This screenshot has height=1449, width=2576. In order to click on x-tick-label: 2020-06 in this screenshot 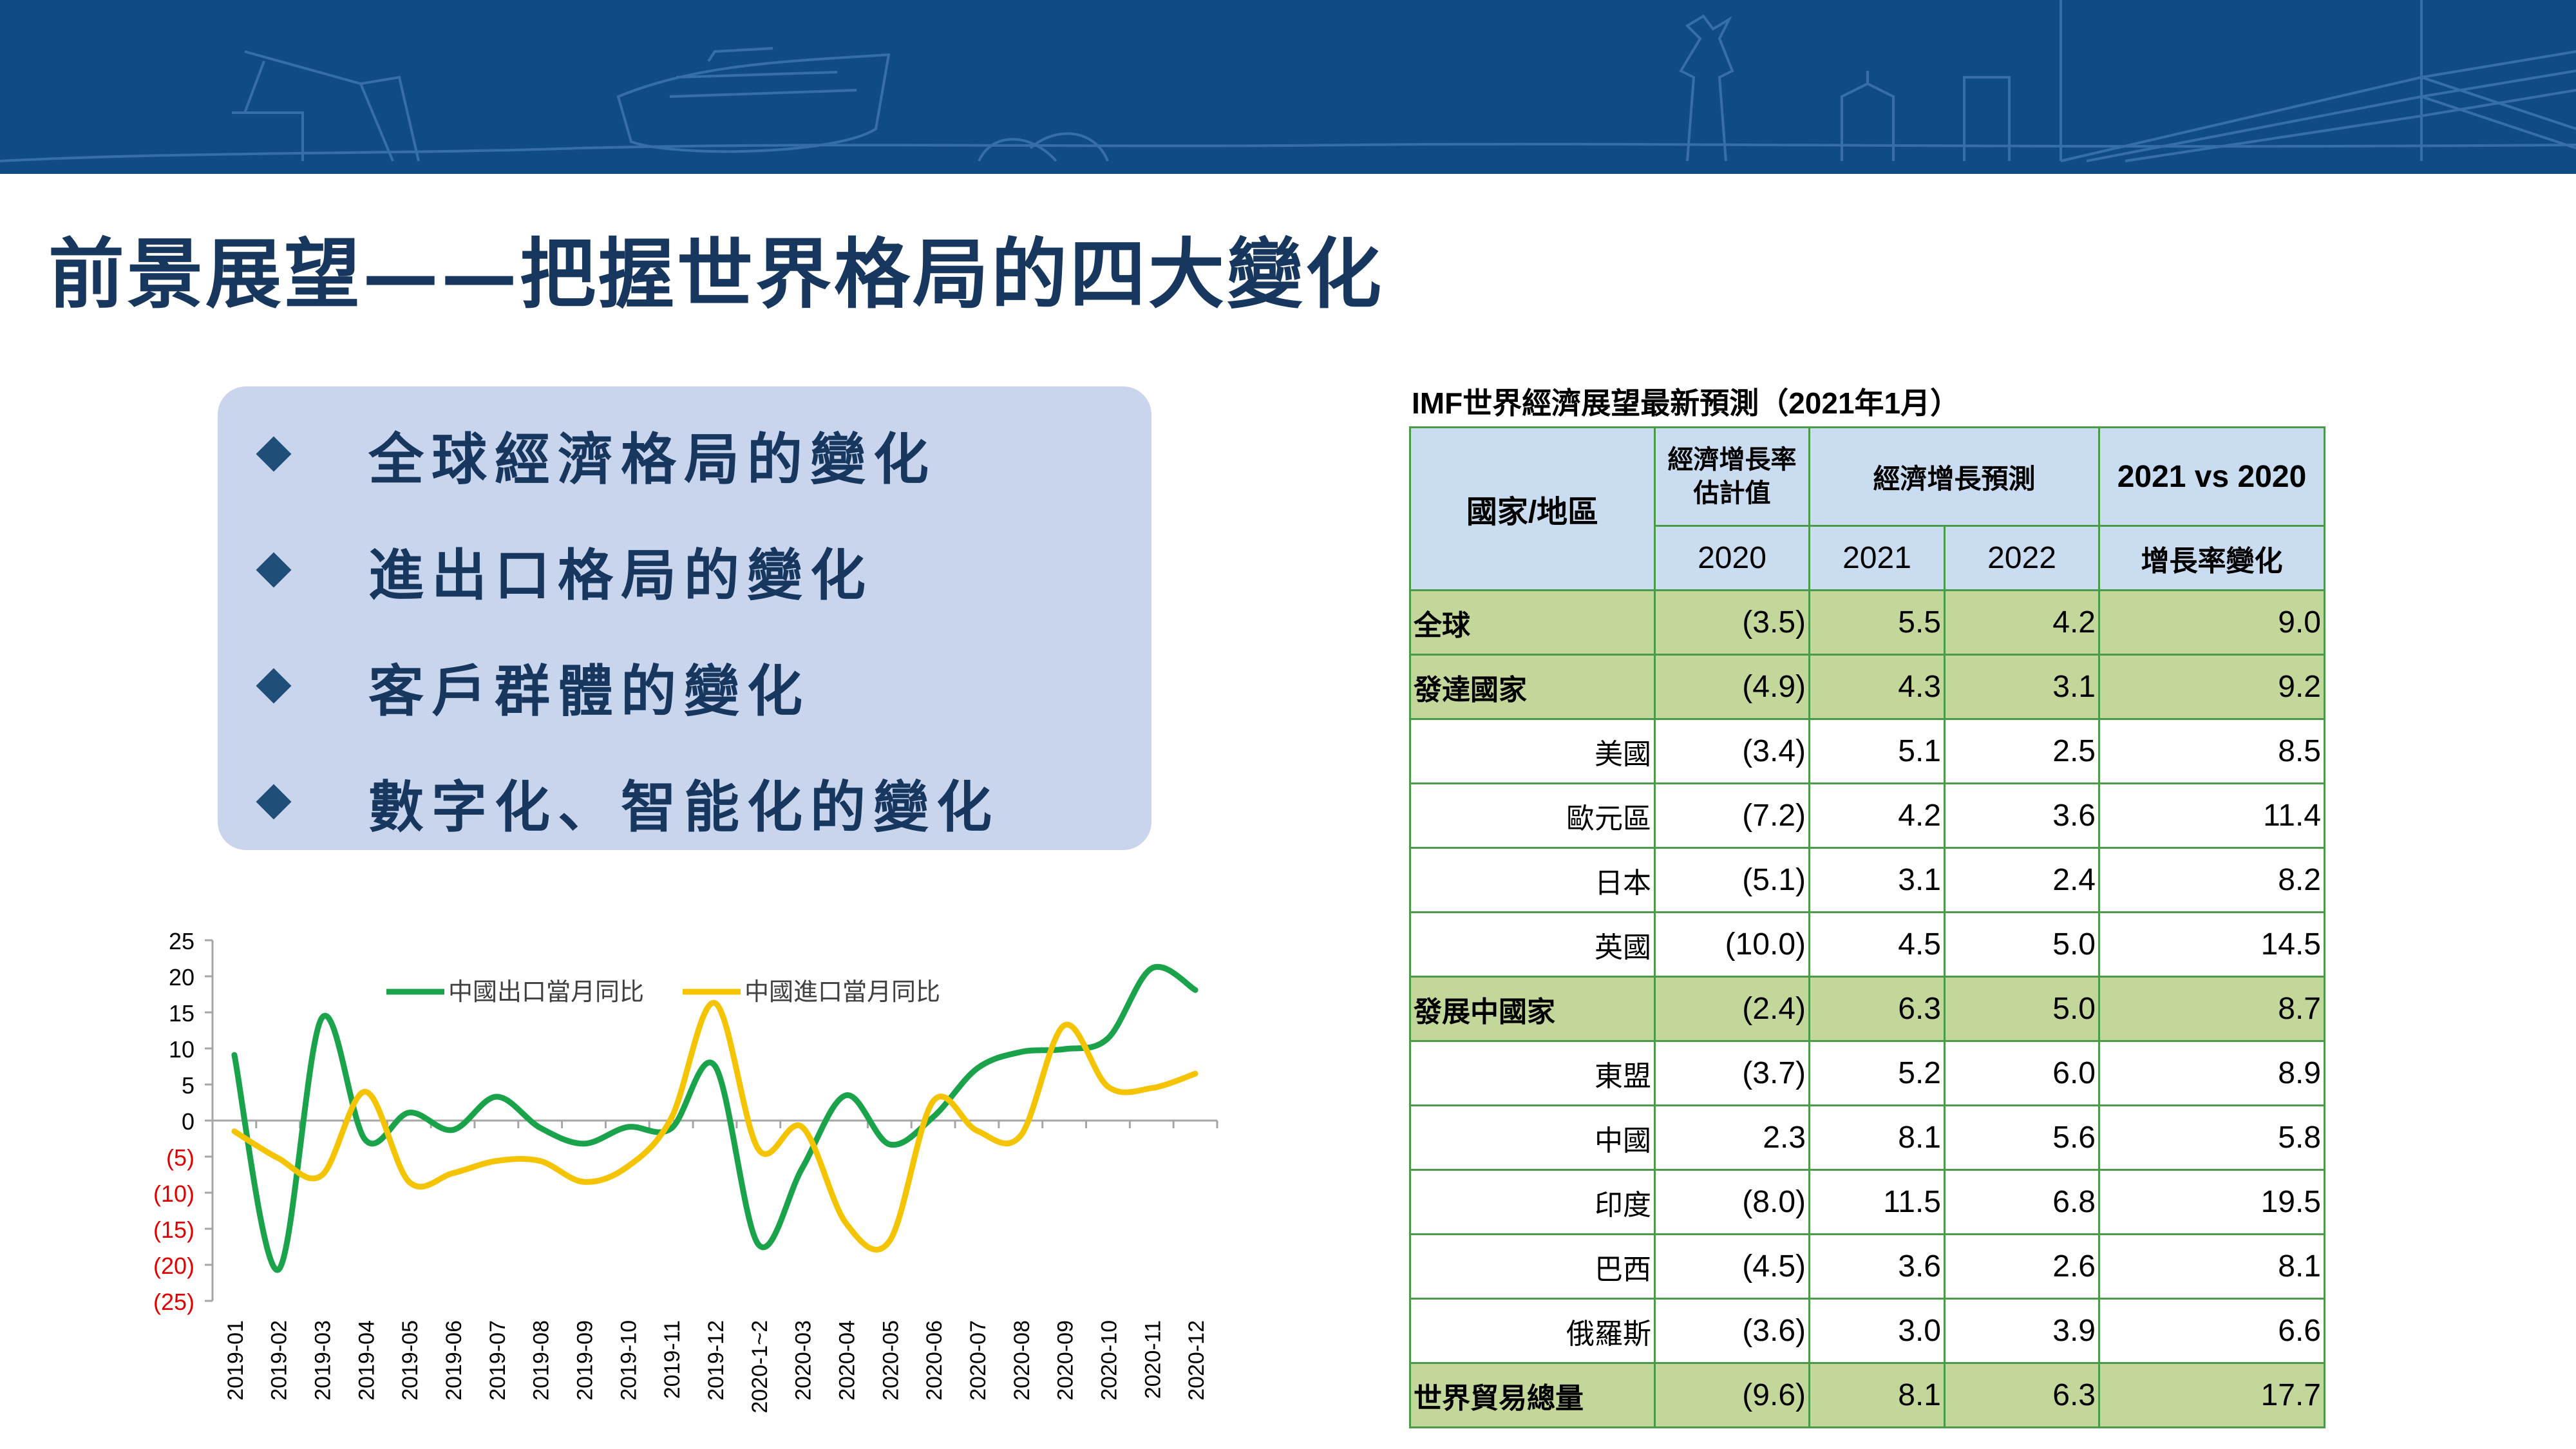, I will do `click(935, 1360)`.